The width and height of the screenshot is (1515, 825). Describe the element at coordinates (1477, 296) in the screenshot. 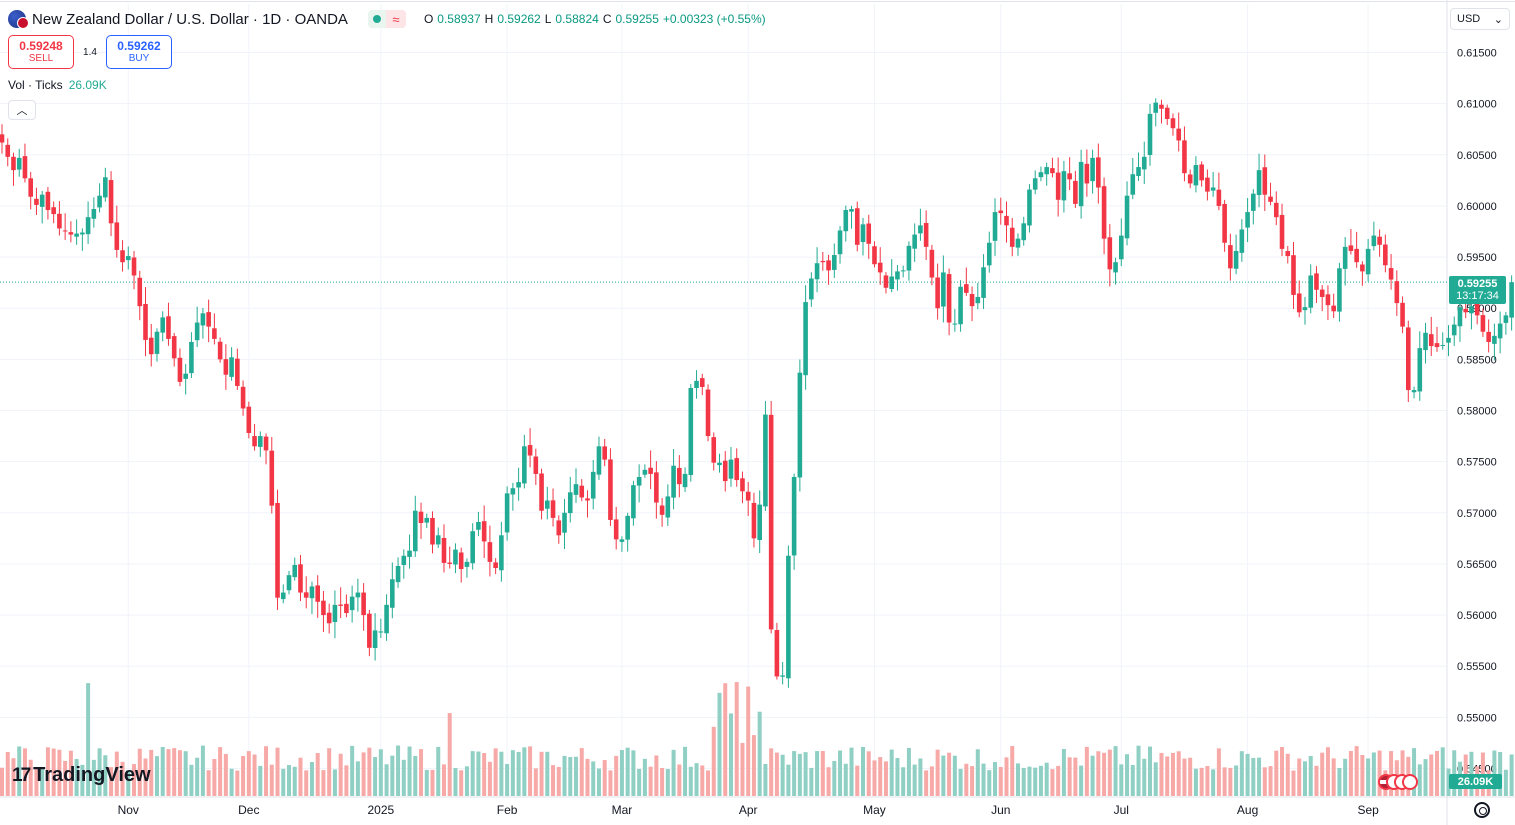

I see `bar-countdown: 13:17:34` at that location.